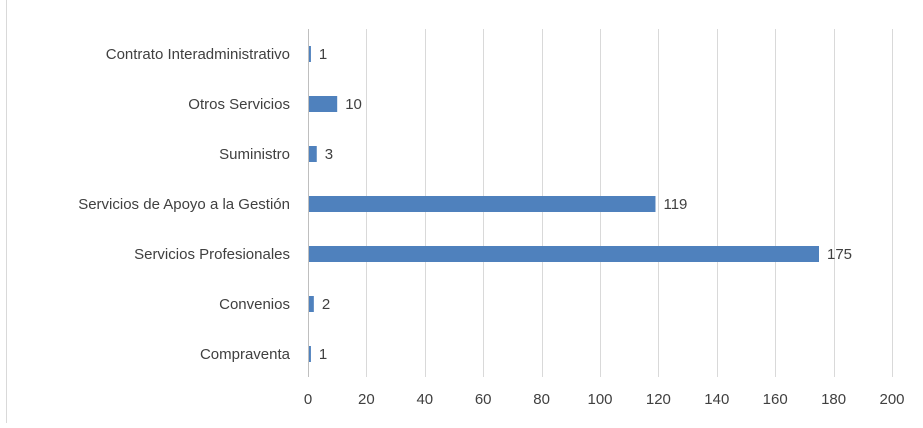 The width and height of the screenshot is (923, 428). I want to click on x-tick-label: 20, so click(366, 399).